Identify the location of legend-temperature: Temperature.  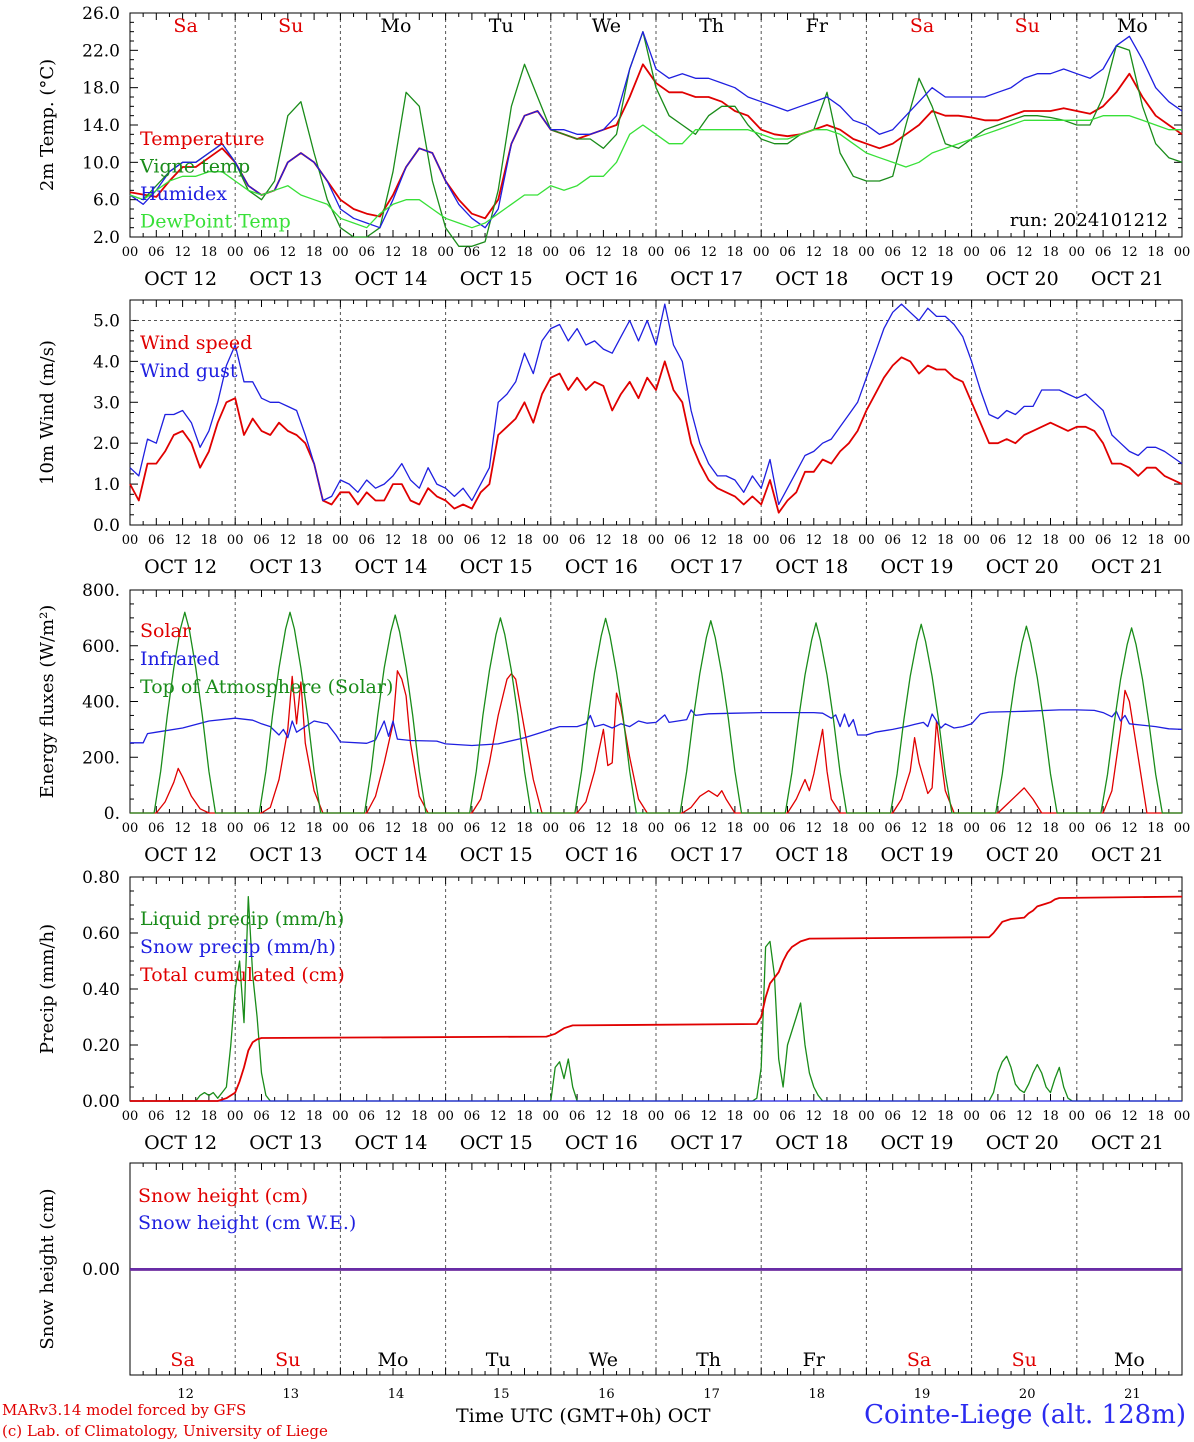
(202, 139).